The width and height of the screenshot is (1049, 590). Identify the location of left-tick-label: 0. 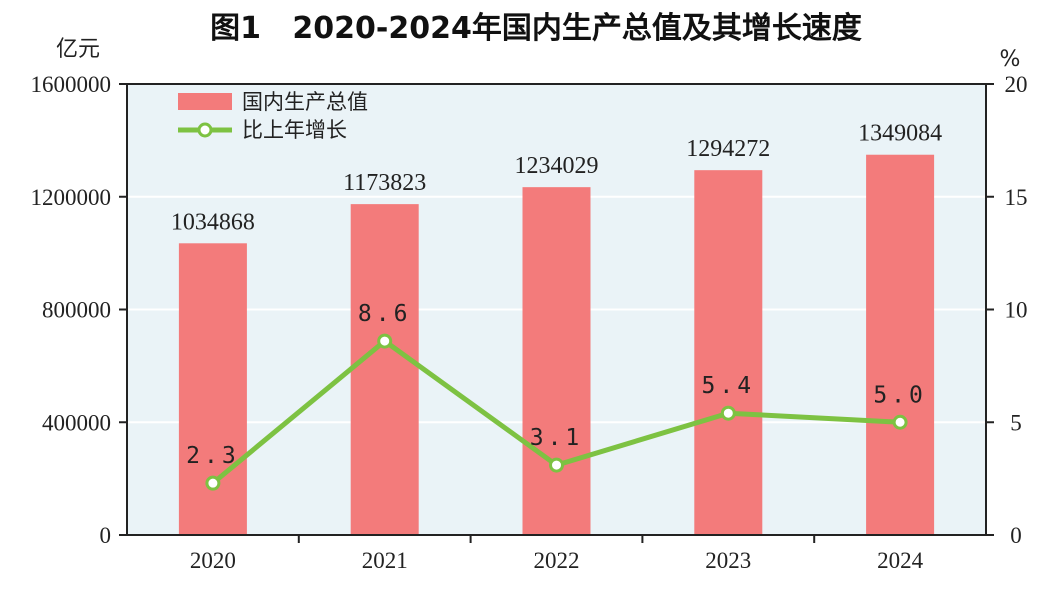
(106, 535).